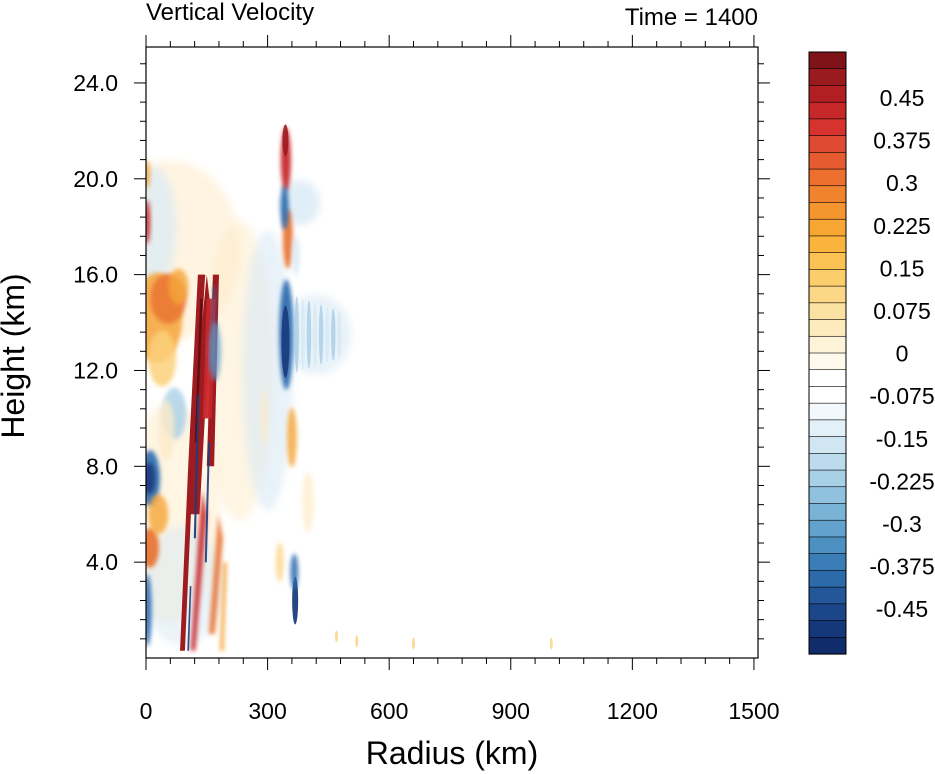  Describe the element at coordinates (291, 437) in the screenshot. I see `outer-updraft` at that location.